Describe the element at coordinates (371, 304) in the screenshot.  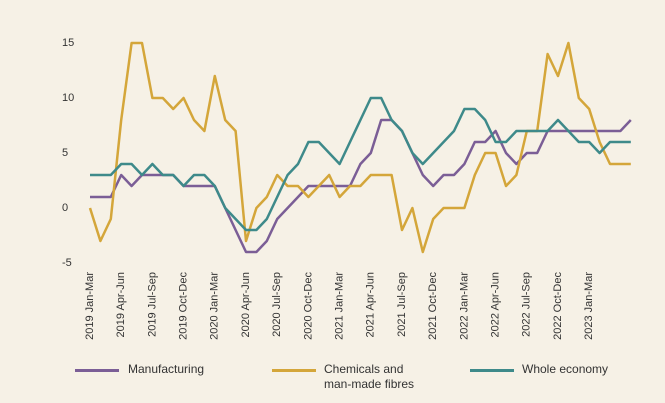
I see `x-tick-label: 2021 Apr-Jun` at that location.